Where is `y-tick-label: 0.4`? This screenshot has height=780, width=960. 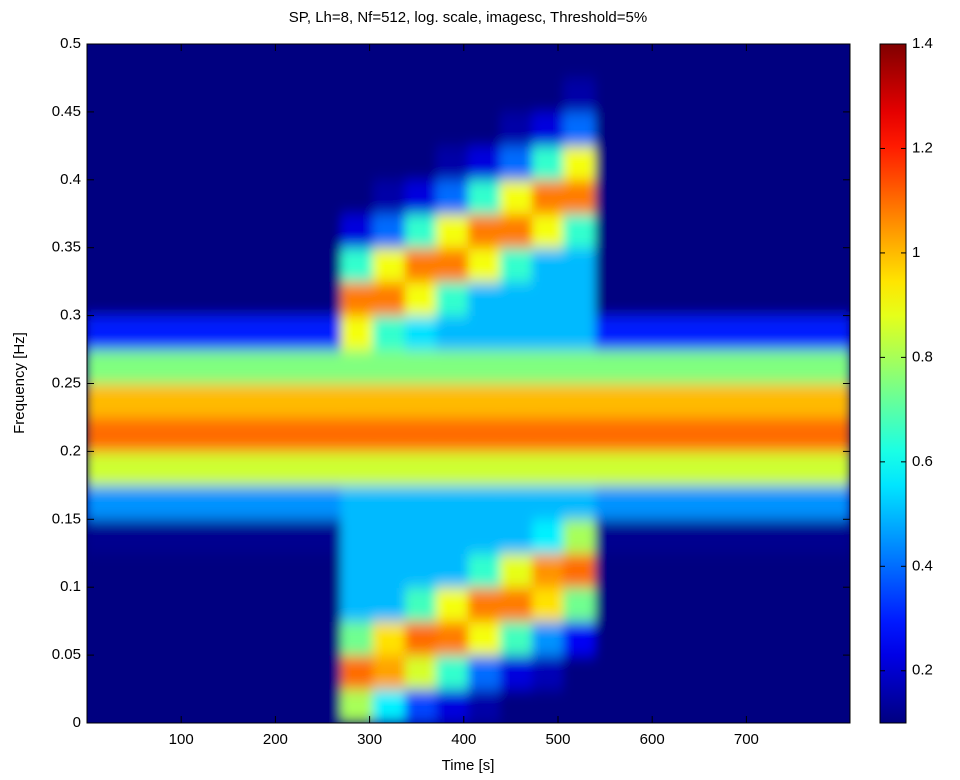 y-tick-label: 0.4 is located at coordinates (70, 179).